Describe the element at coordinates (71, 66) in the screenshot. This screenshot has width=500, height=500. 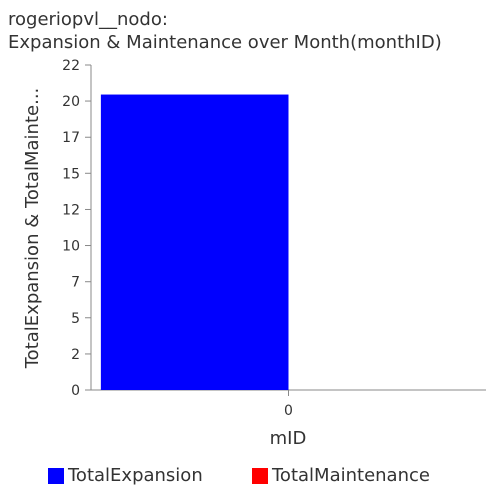
I see `y-tick-label: 22` at that location.